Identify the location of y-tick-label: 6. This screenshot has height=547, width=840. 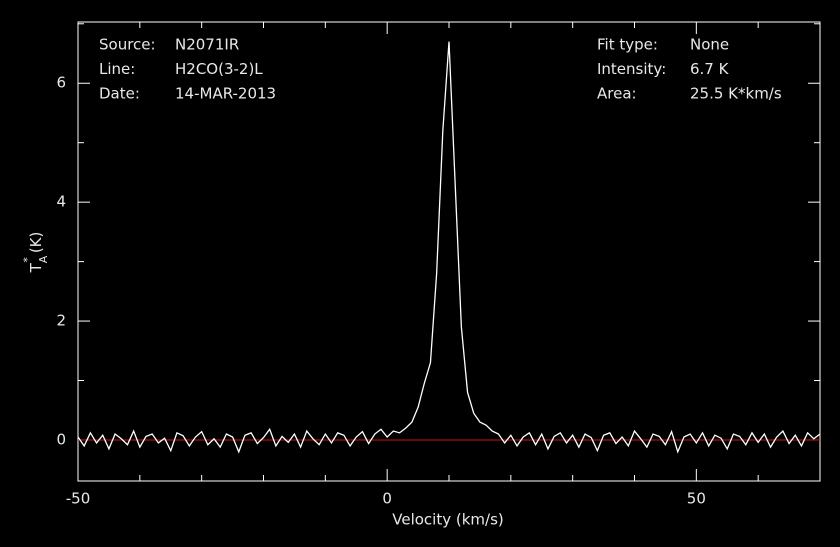
(61, 83).